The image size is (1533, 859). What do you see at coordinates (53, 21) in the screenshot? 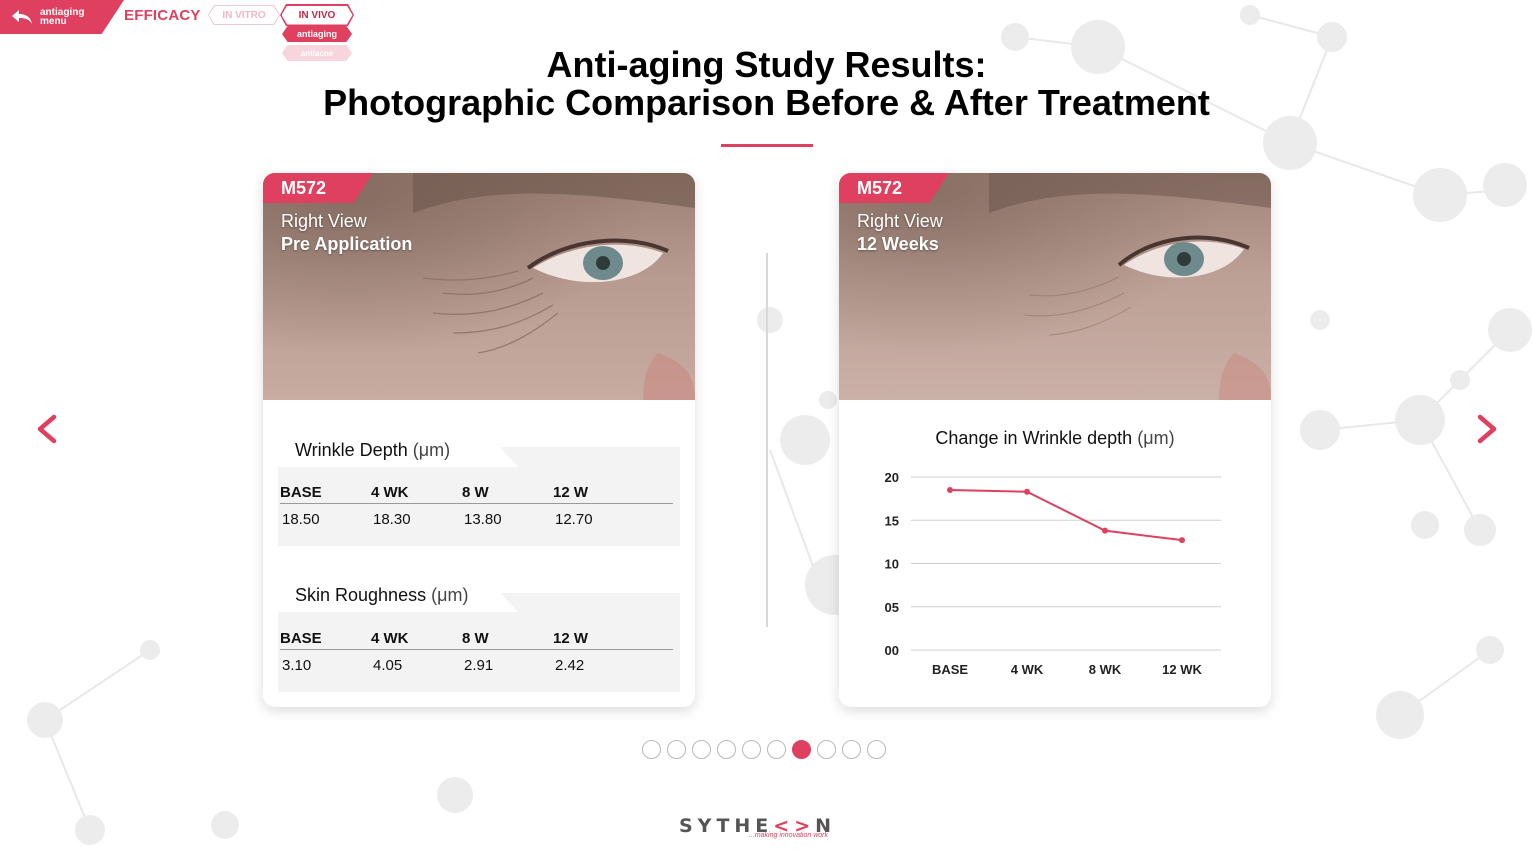
I see `back-label-line2: menu` at bounding box center [53, 21].